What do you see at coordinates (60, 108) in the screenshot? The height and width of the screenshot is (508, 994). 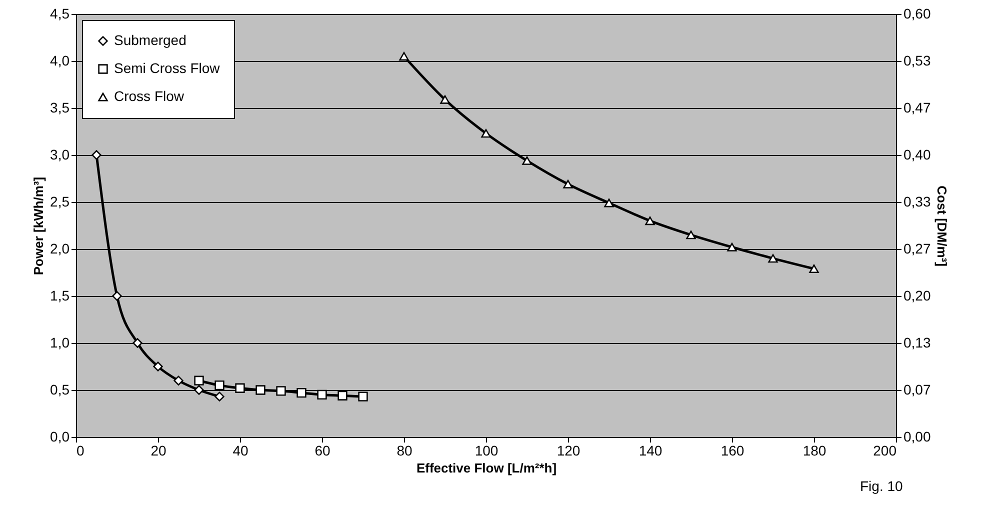 I see `y-tick-label: 3,5` at bounding box center [60, 108].